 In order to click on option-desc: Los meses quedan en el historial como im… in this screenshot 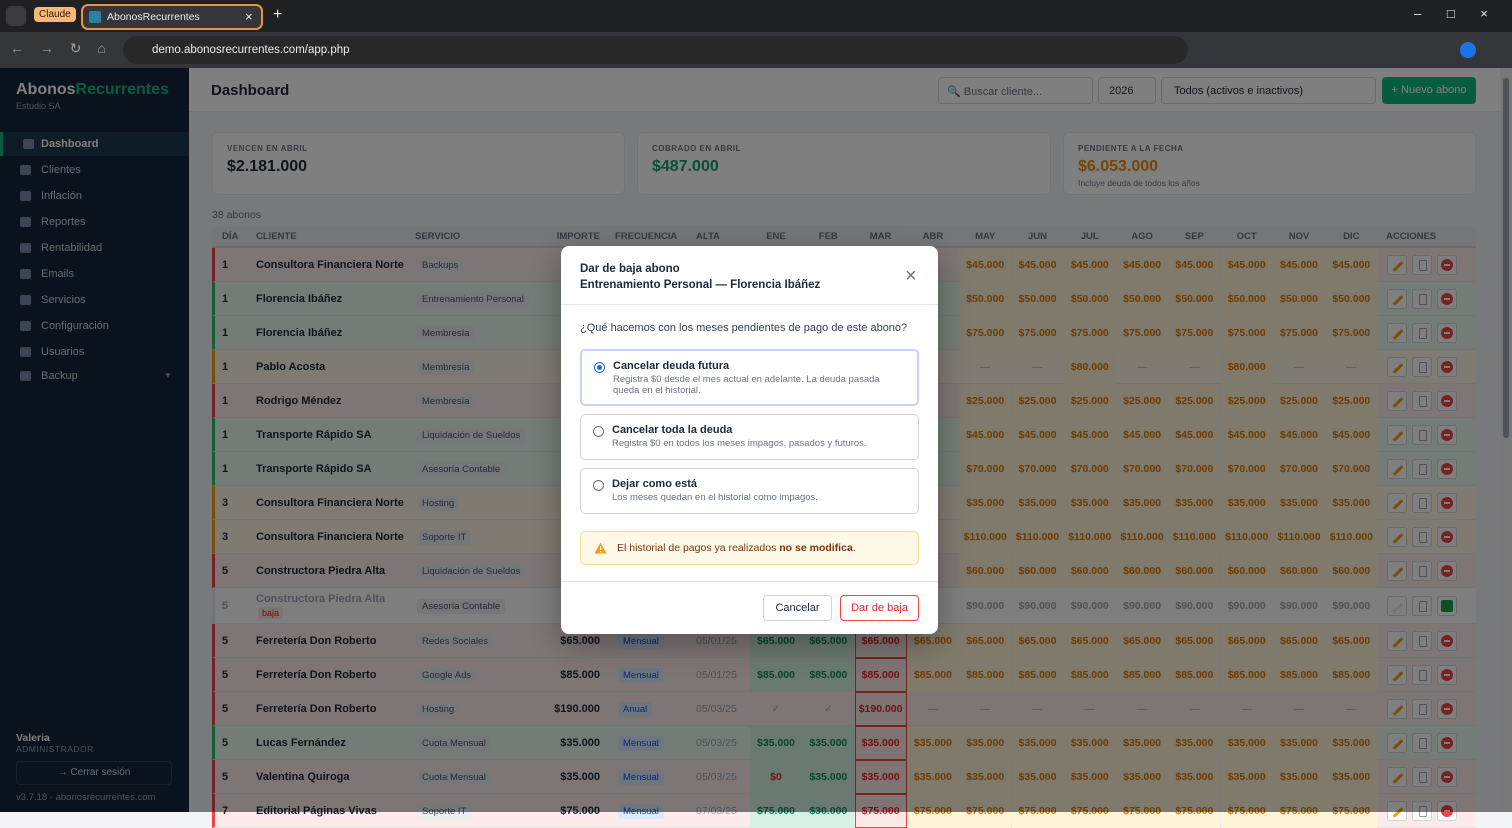, I will do `click(715, 497)`.